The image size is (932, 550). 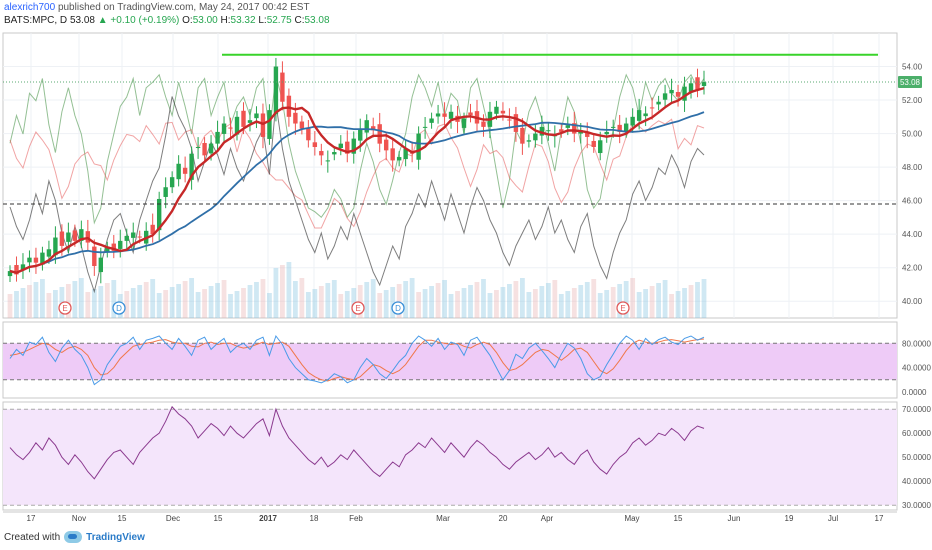 What do you see at coordinates (357, 442) in the screenshot?
I see `rsi-line` at bounding box center [357, 442].